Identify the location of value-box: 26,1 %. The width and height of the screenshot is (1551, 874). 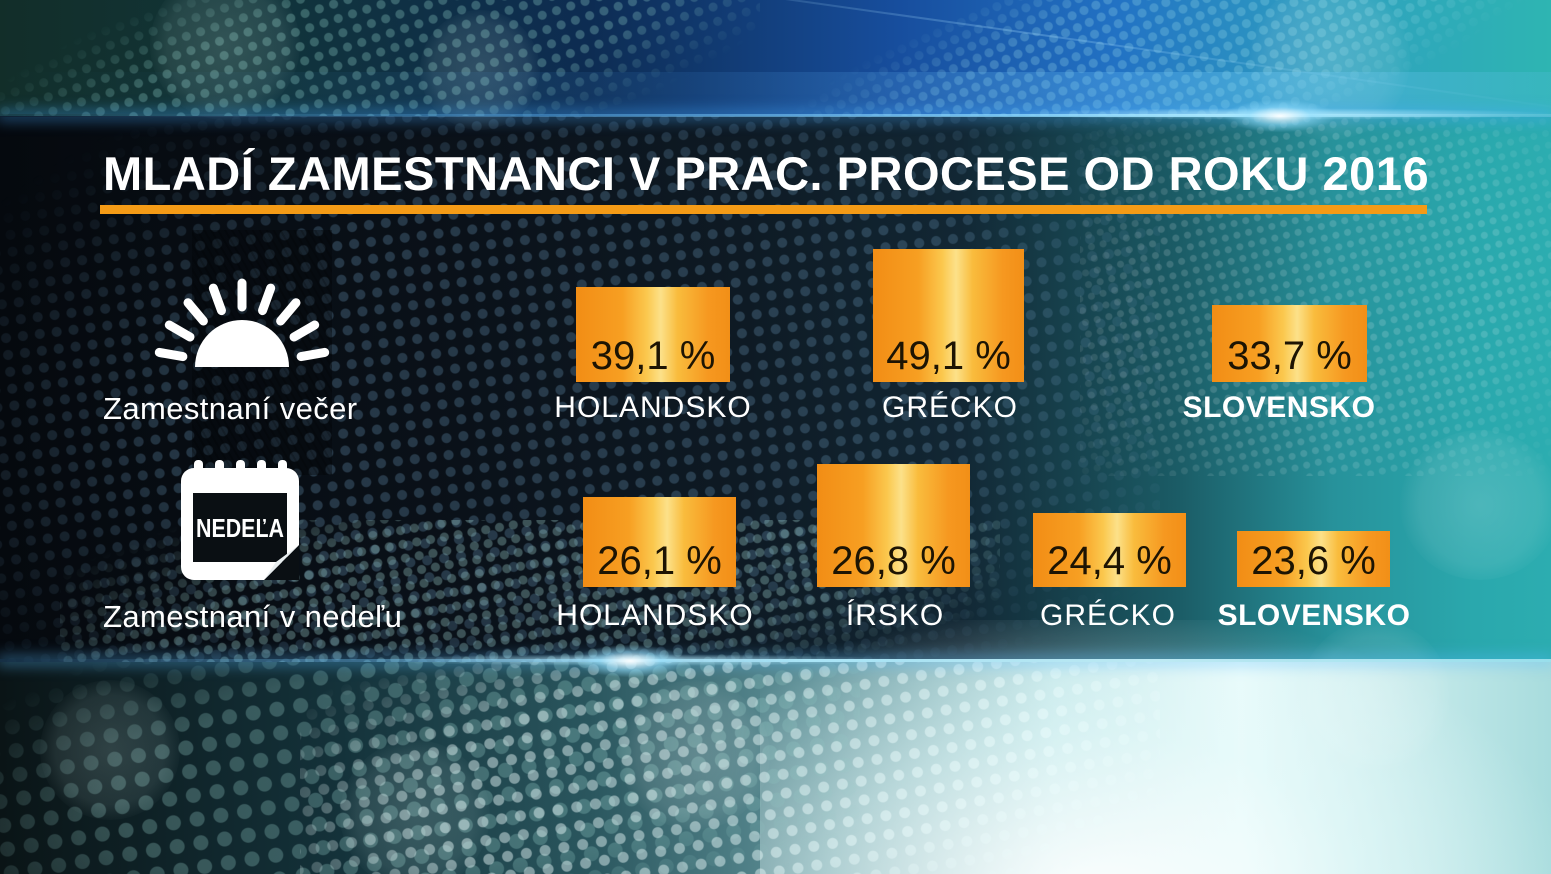
(659, 542).